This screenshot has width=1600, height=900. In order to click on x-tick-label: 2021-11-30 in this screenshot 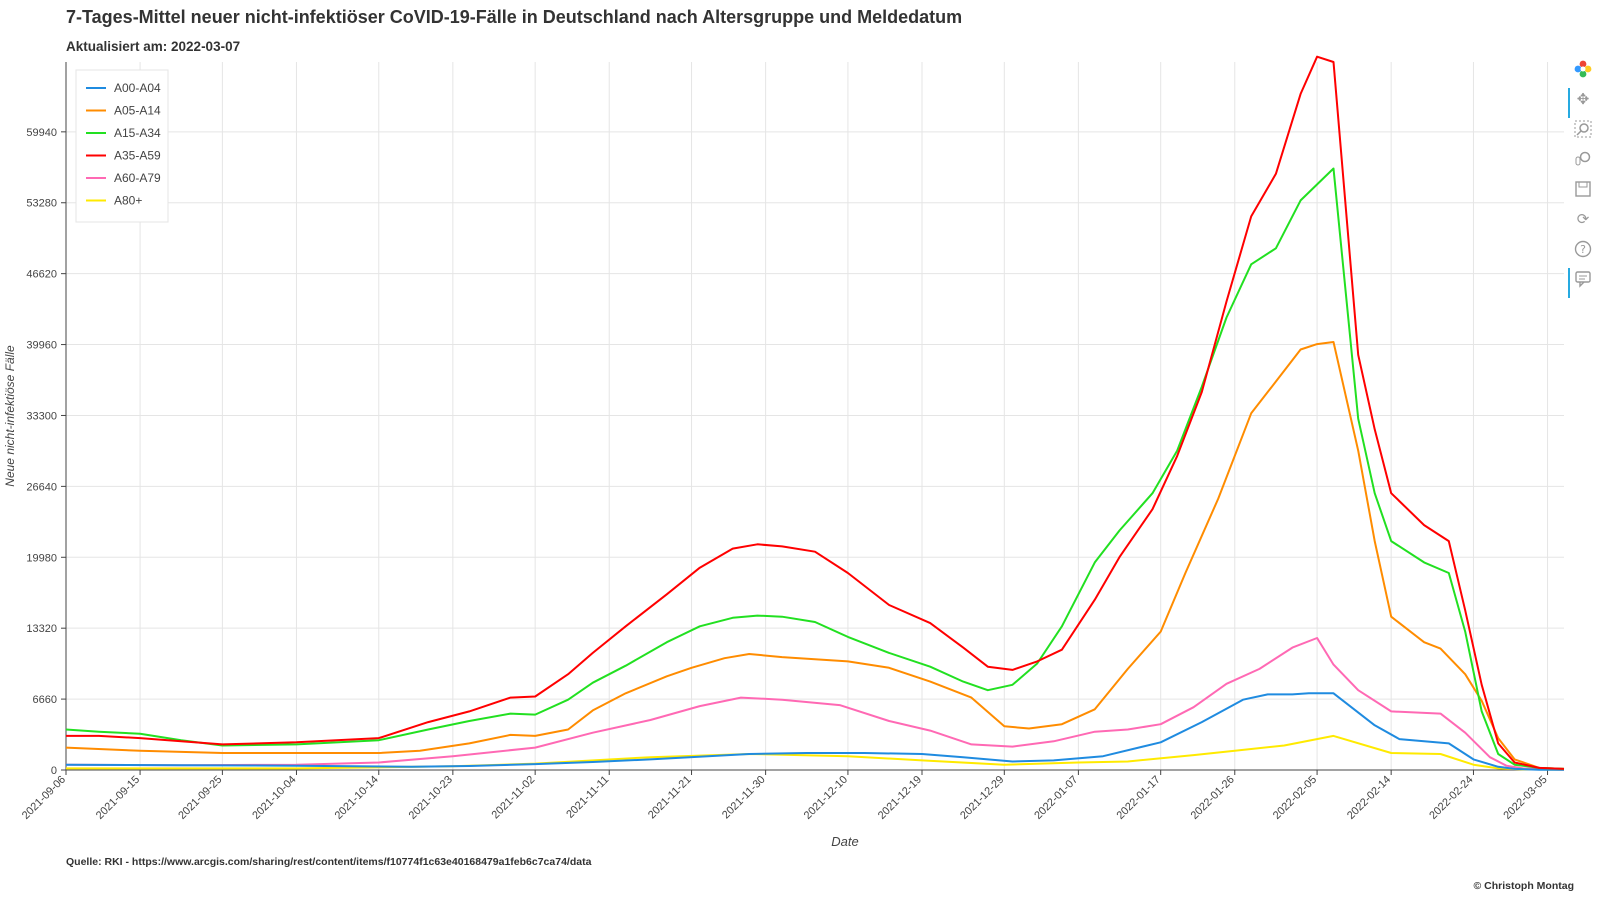, I will do `click(744, 798)`.